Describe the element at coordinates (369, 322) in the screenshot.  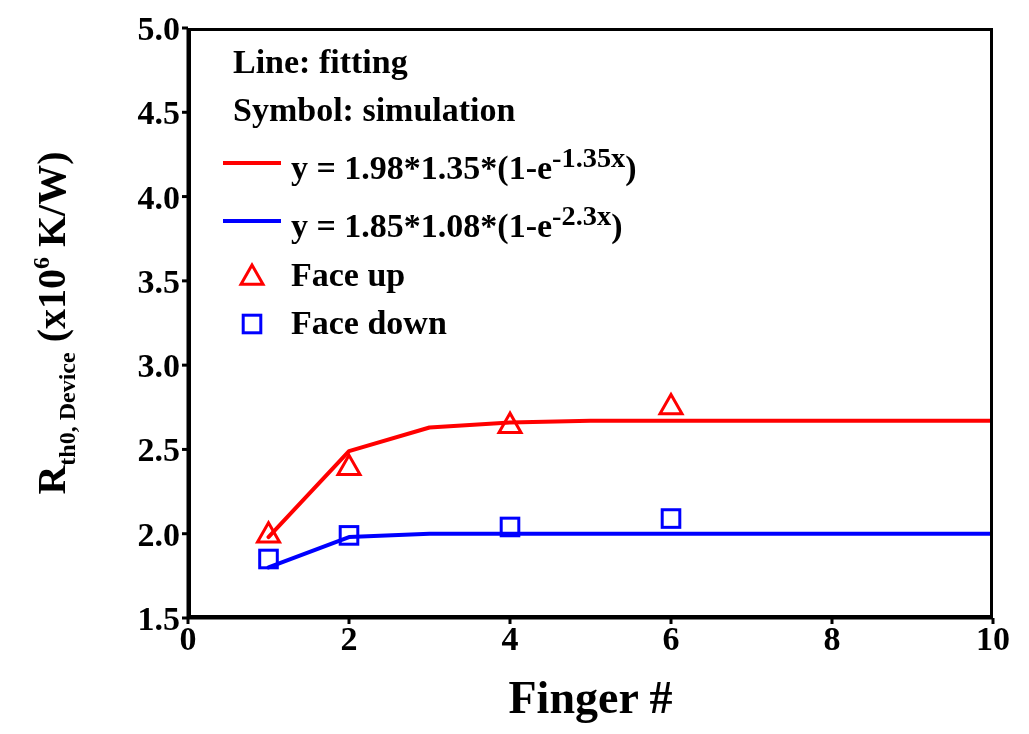
I see `legend-label: Face down` at that location.